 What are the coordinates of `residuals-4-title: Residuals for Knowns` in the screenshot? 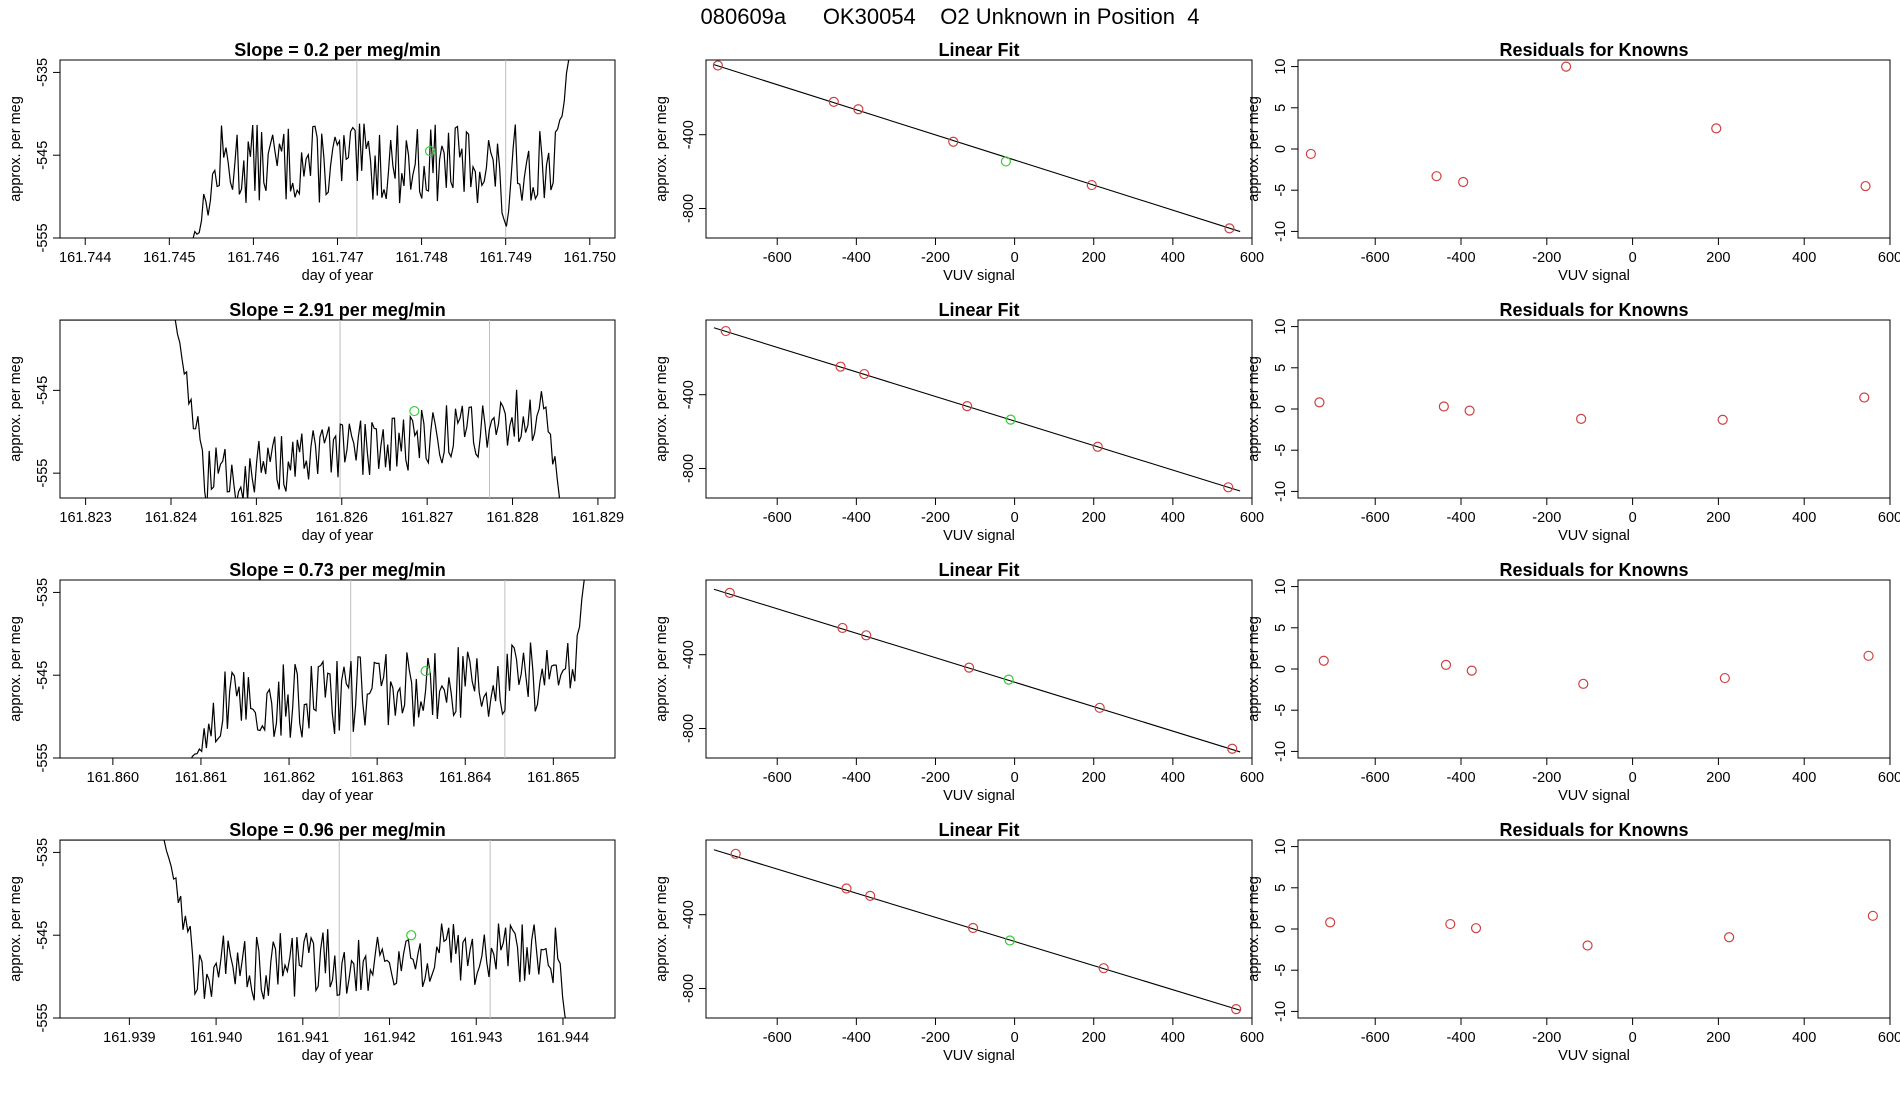 It's located at (1593, 830).